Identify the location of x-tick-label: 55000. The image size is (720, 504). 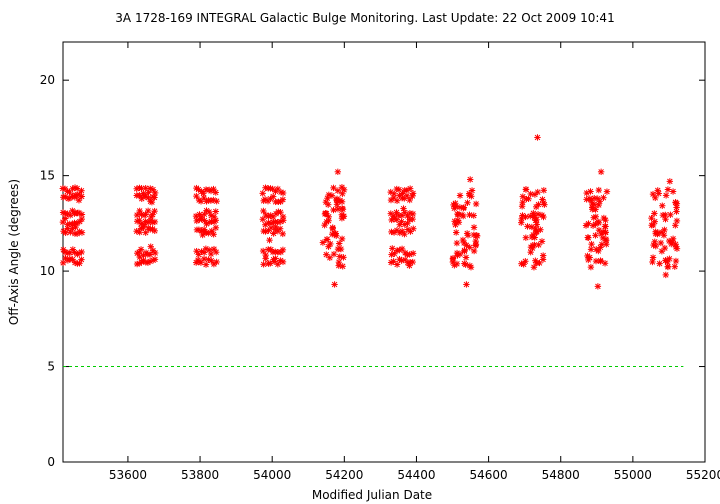
(633, 475).